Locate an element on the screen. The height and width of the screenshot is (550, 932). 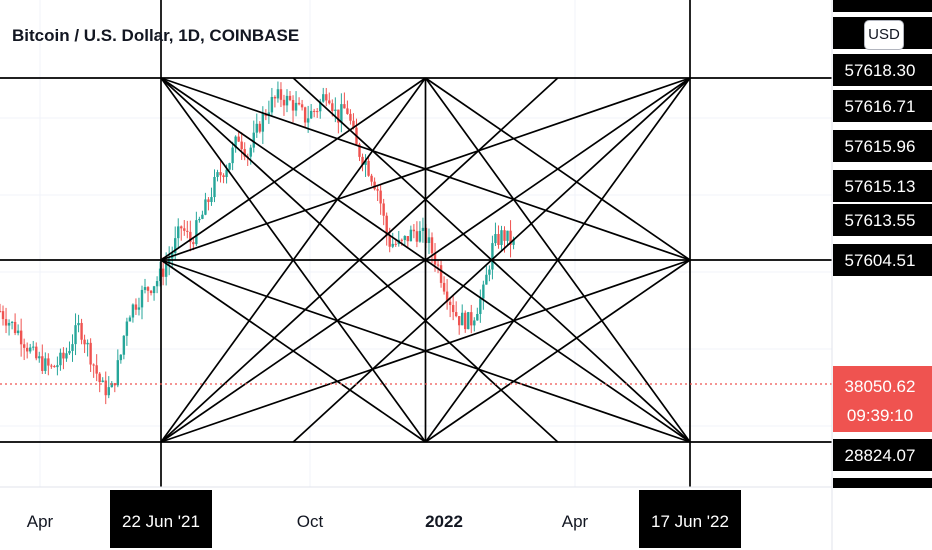
price-axis-label: 57604.51 is located at coordinates (880, 260).